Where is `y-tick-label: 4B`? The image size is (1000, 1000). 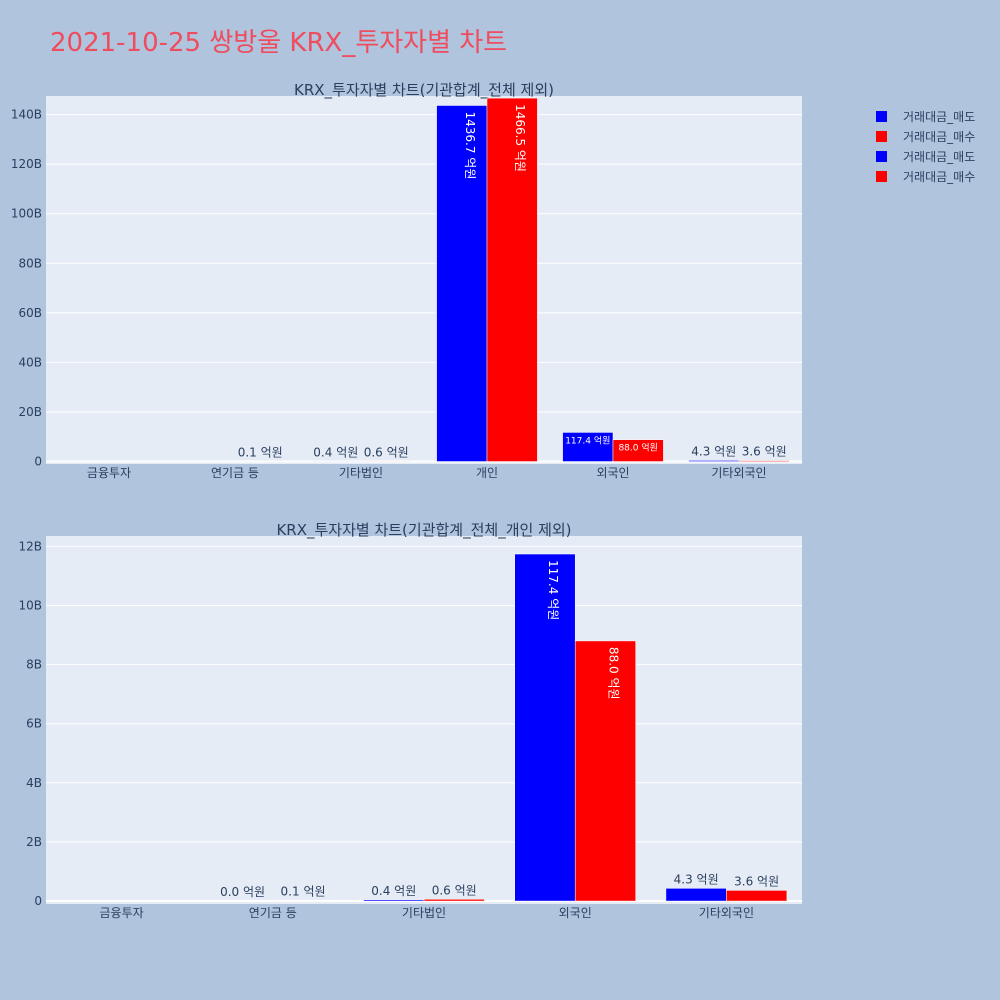 y-tick-label: 4B is located at coordinates (34, 783).